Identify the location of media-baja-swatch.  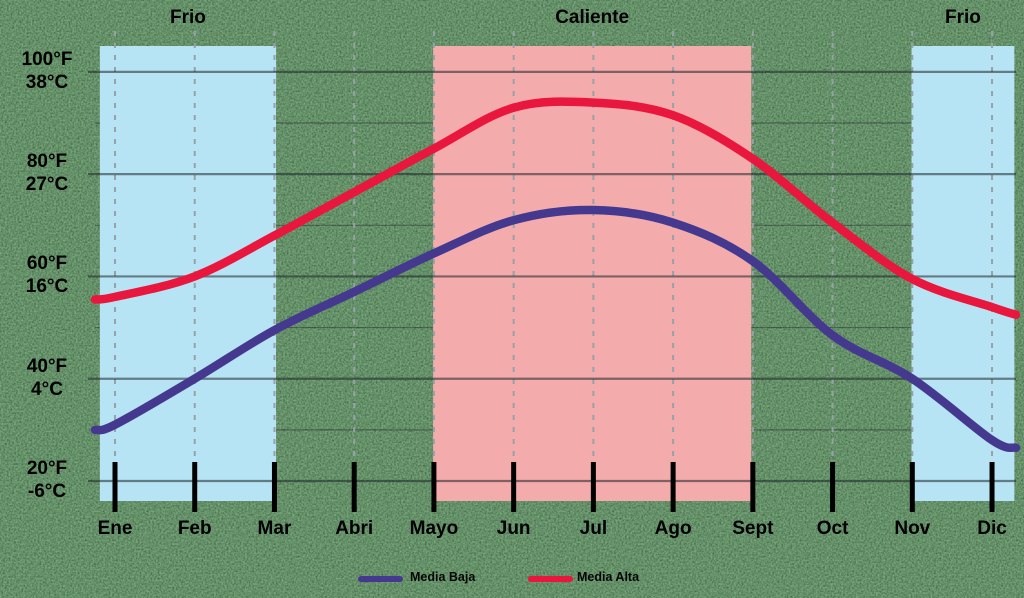
(380, 579).